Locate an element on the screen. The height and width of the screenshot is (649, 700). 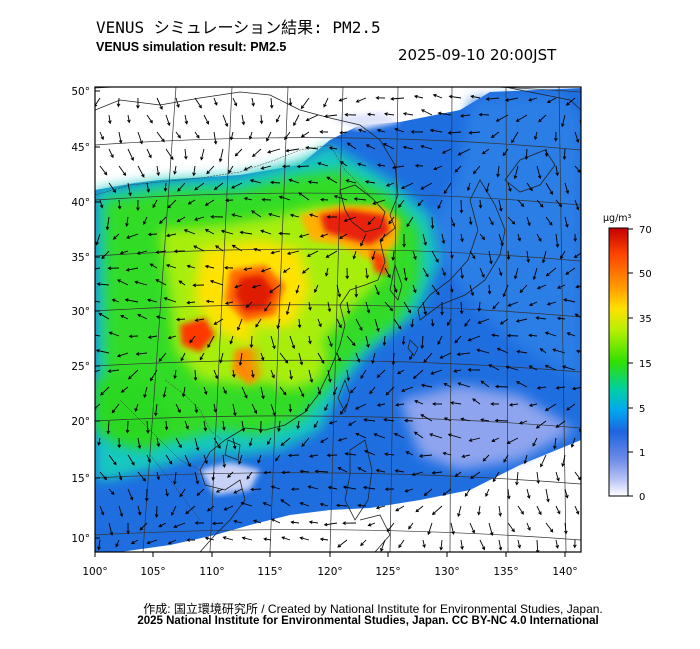
lat-label-35: 35° is located at coordinates (80, 258).